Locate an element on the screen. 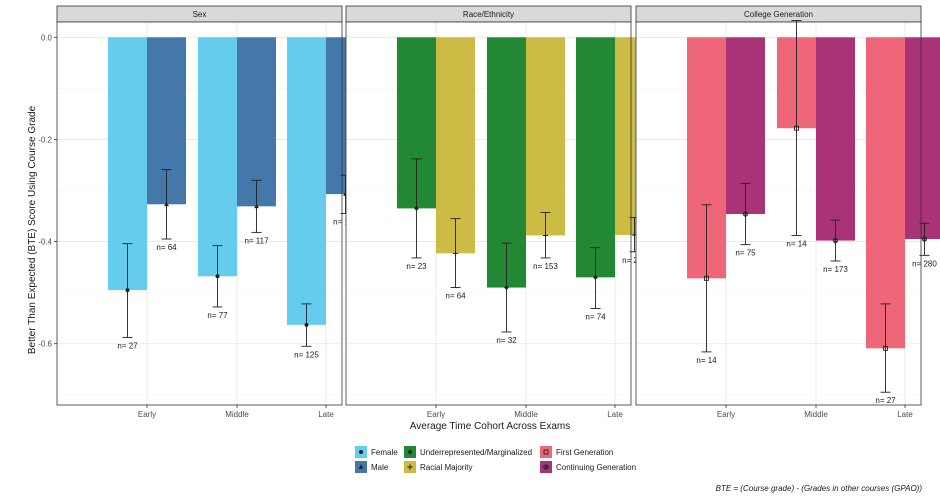  legend-item-underrepresented-marginalized: Underrepresented/Marginalized is located at coordinates (468, 452).